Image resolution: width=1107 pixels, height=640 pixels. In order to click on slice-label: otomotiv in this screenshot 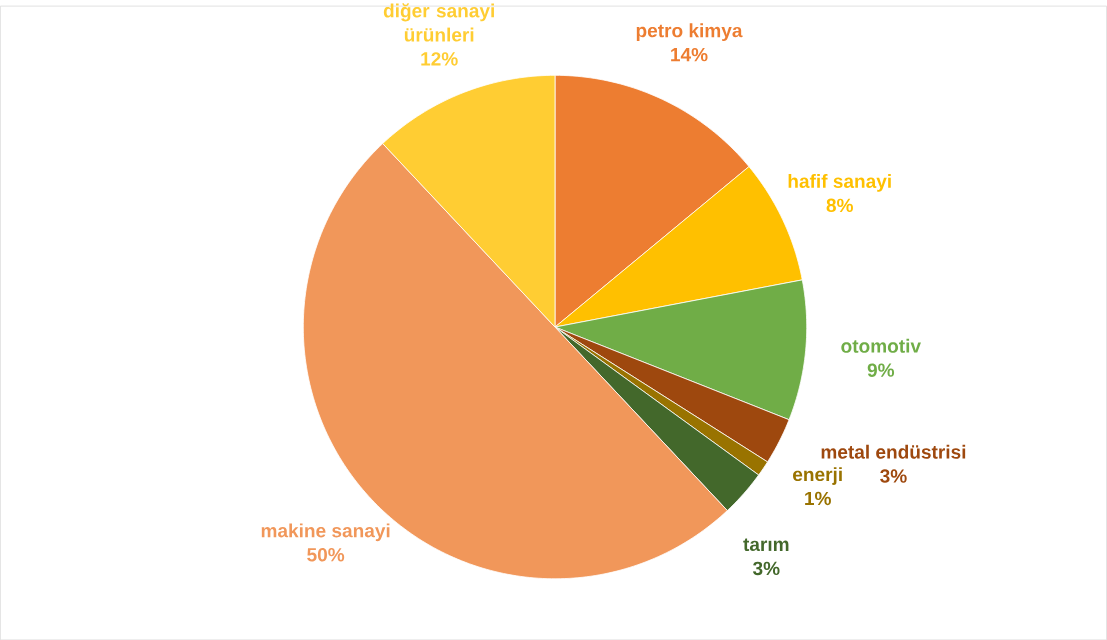, I will do `click(881, 345)`.